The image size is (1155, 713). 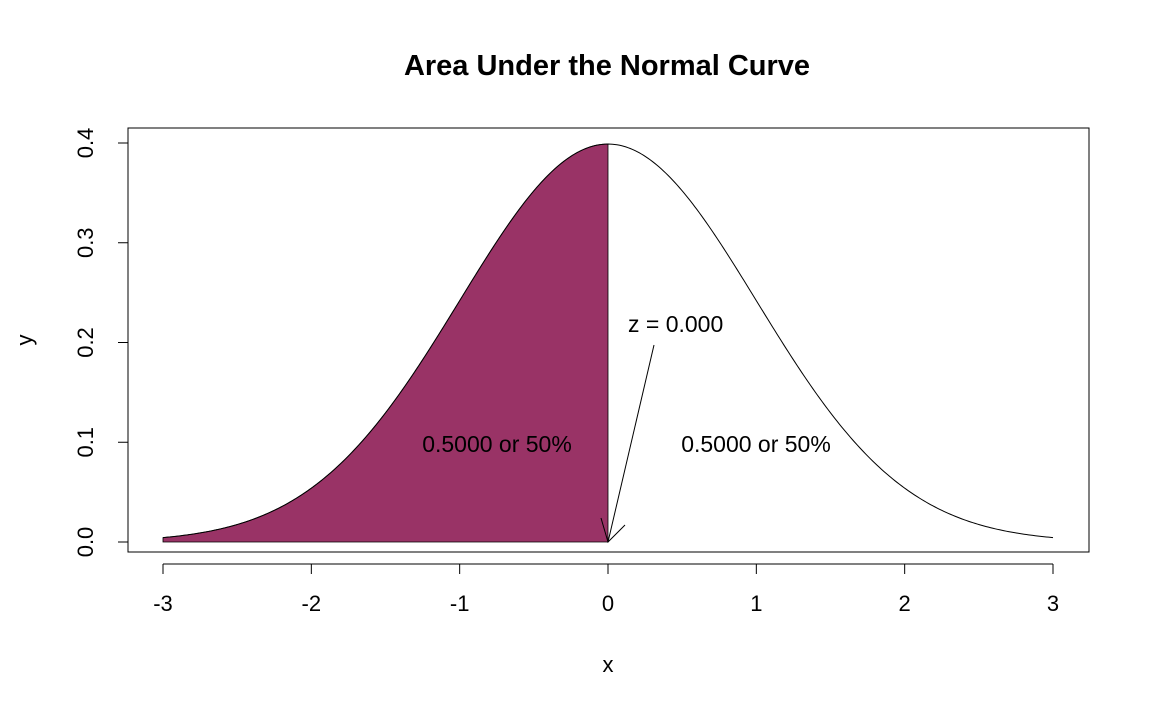 I want to click on y-tick-label: 0.3, so click(x=85, y=242).